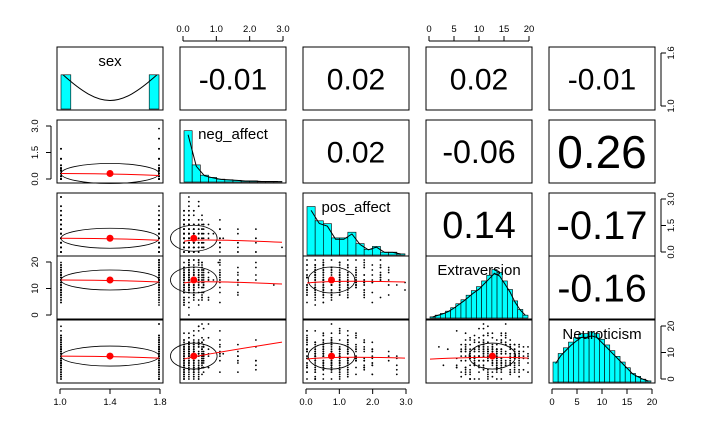  Describe the element at coordinates (601, 289) in the screenshot. I see `correlation-label: -0.16` at that location.